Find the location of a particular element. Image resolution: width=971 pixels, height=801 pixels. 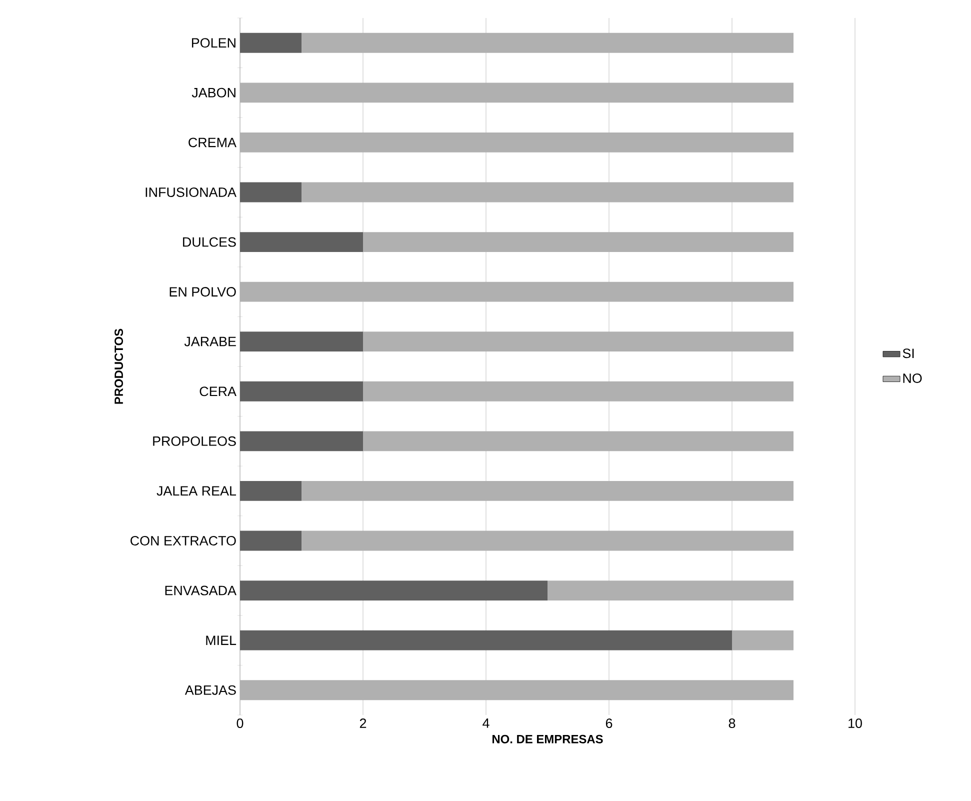

y-tick-label: ENVASADA is located at coordinates (200, 591).